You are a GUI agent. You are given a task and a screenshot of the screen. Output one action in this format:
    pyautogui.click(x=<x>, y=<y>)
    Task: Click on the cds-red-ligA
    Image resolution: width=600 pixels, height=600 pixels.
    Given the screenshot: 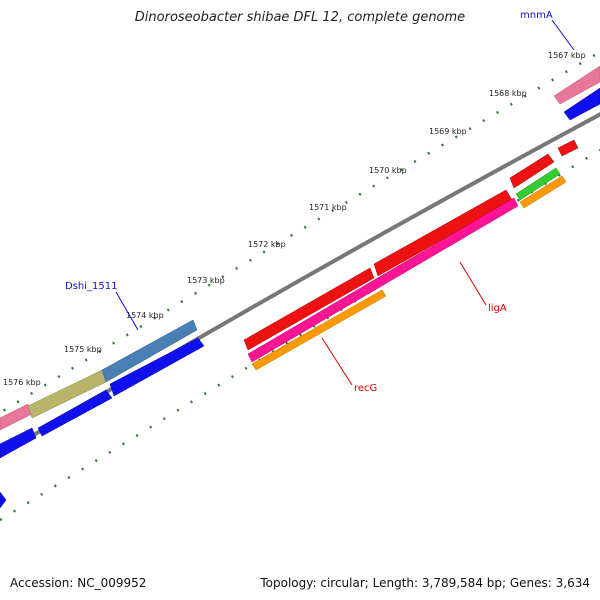 What is the action you would take?
    pyautogui.click(x=443, y=233)
    